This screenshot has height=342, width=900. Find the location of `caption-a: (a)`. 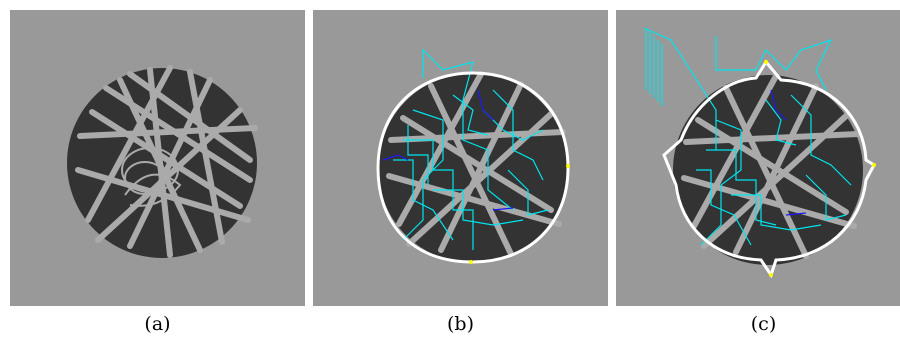

caption-a: (a) is located at coordinates (157, 324).